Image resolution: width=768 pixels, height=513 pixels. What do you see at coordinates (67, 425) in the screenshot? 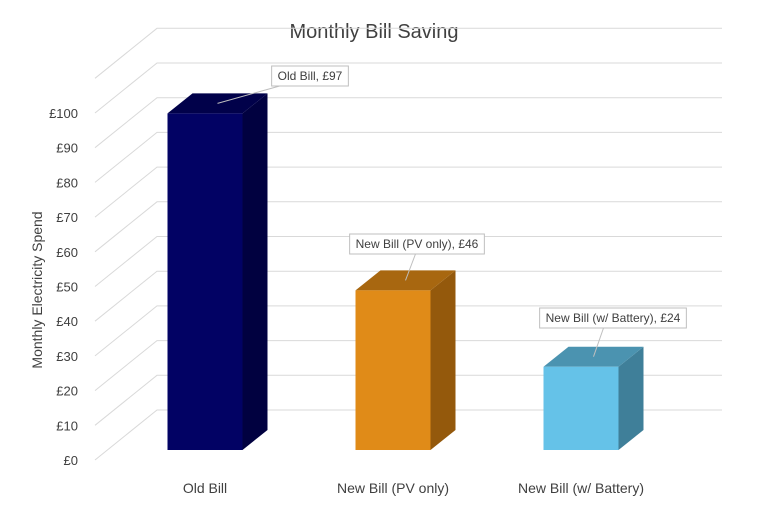
I see `y-tick-label: £10` at bounding box center [67, 425].